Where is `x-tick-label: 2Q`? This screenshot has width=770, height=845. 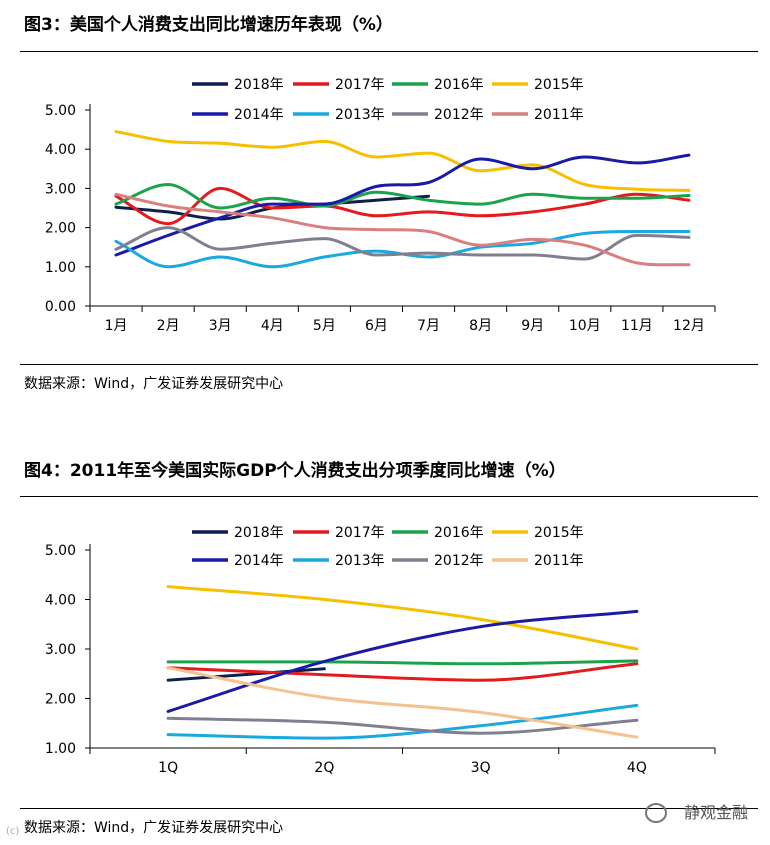 x-tick-label: 2Q is located at coordinates (324, 768).